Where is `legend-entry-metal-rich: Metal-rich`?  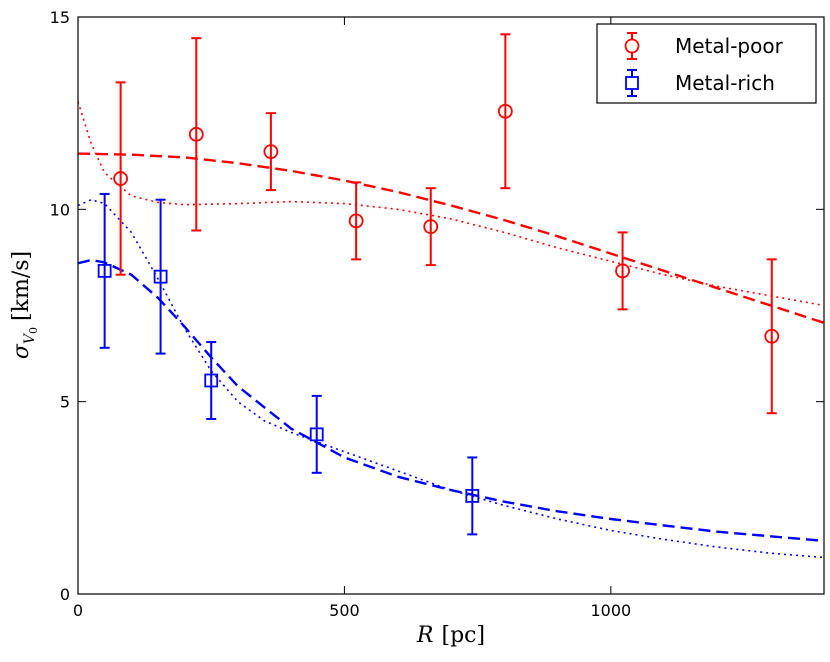 legend-entry-metal-rich: Metal-rich is located at coordinates (700, 83).